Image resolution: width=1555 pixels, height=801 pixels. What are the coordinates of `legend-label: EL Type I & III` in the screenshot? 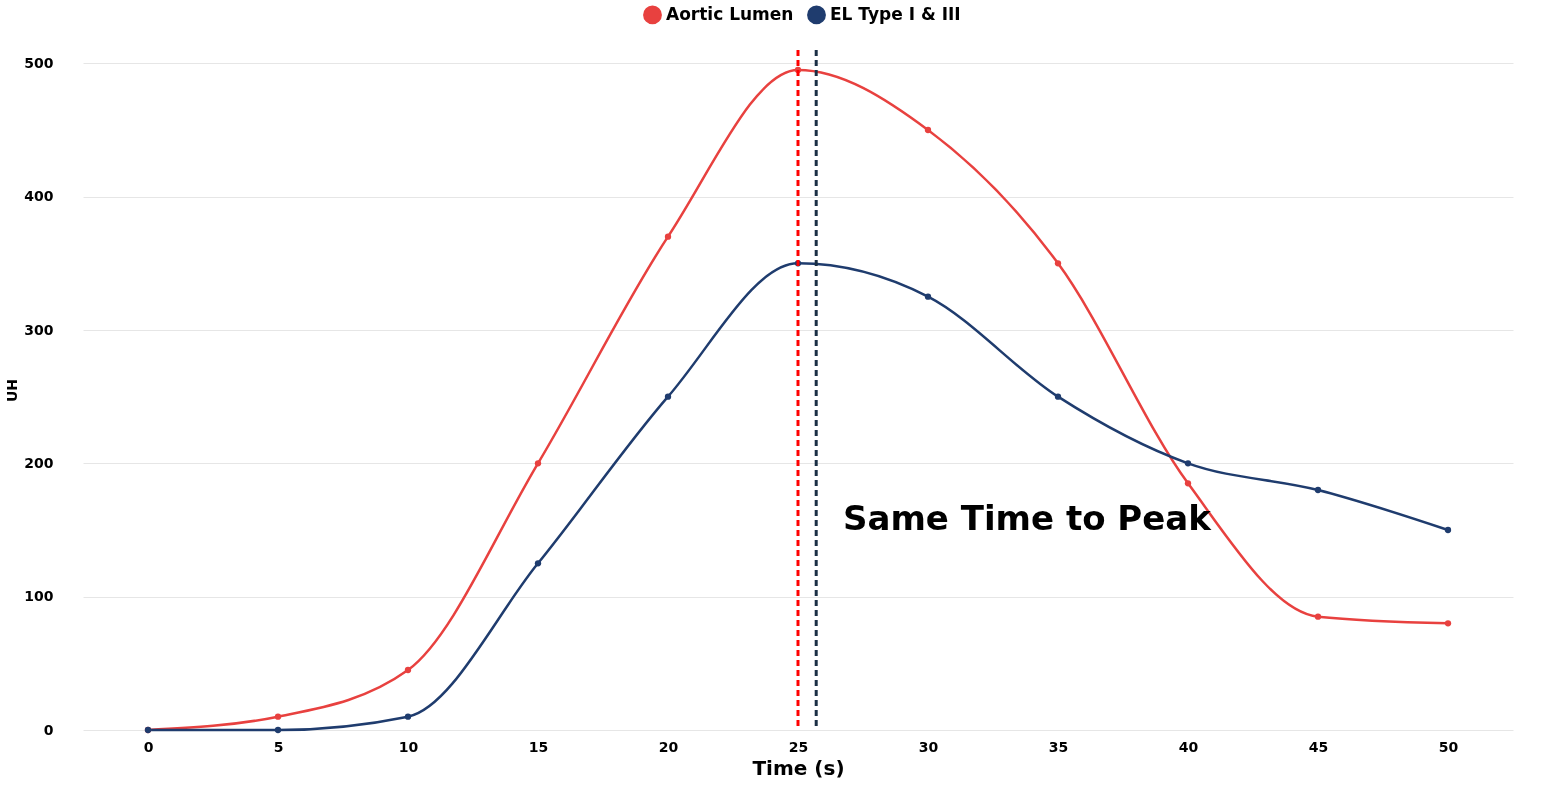 It's located at (895, 13).